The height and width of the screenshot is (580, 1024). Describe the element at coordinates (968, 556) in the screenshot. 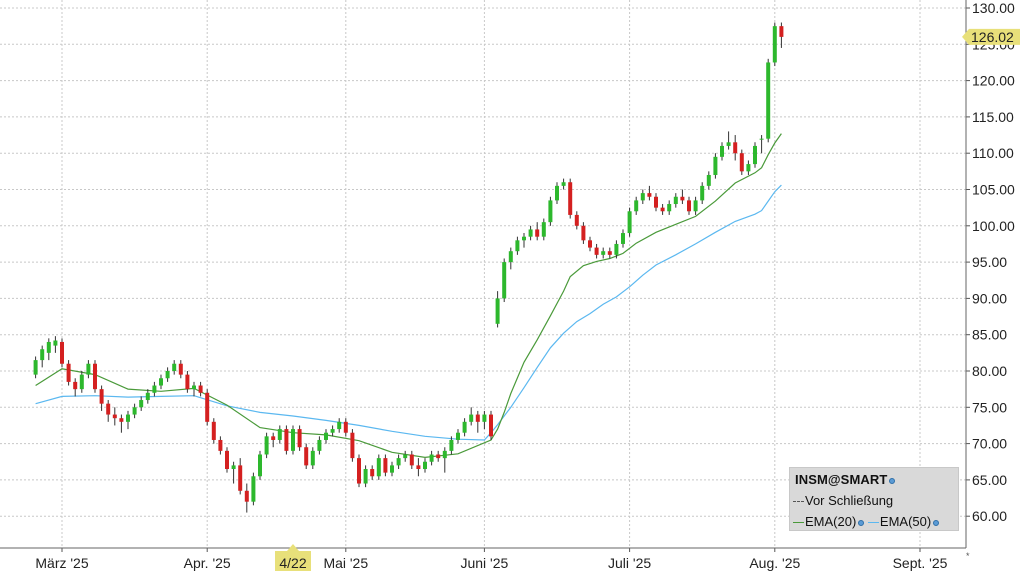

I see `axis-corner-marker: *` at that location.